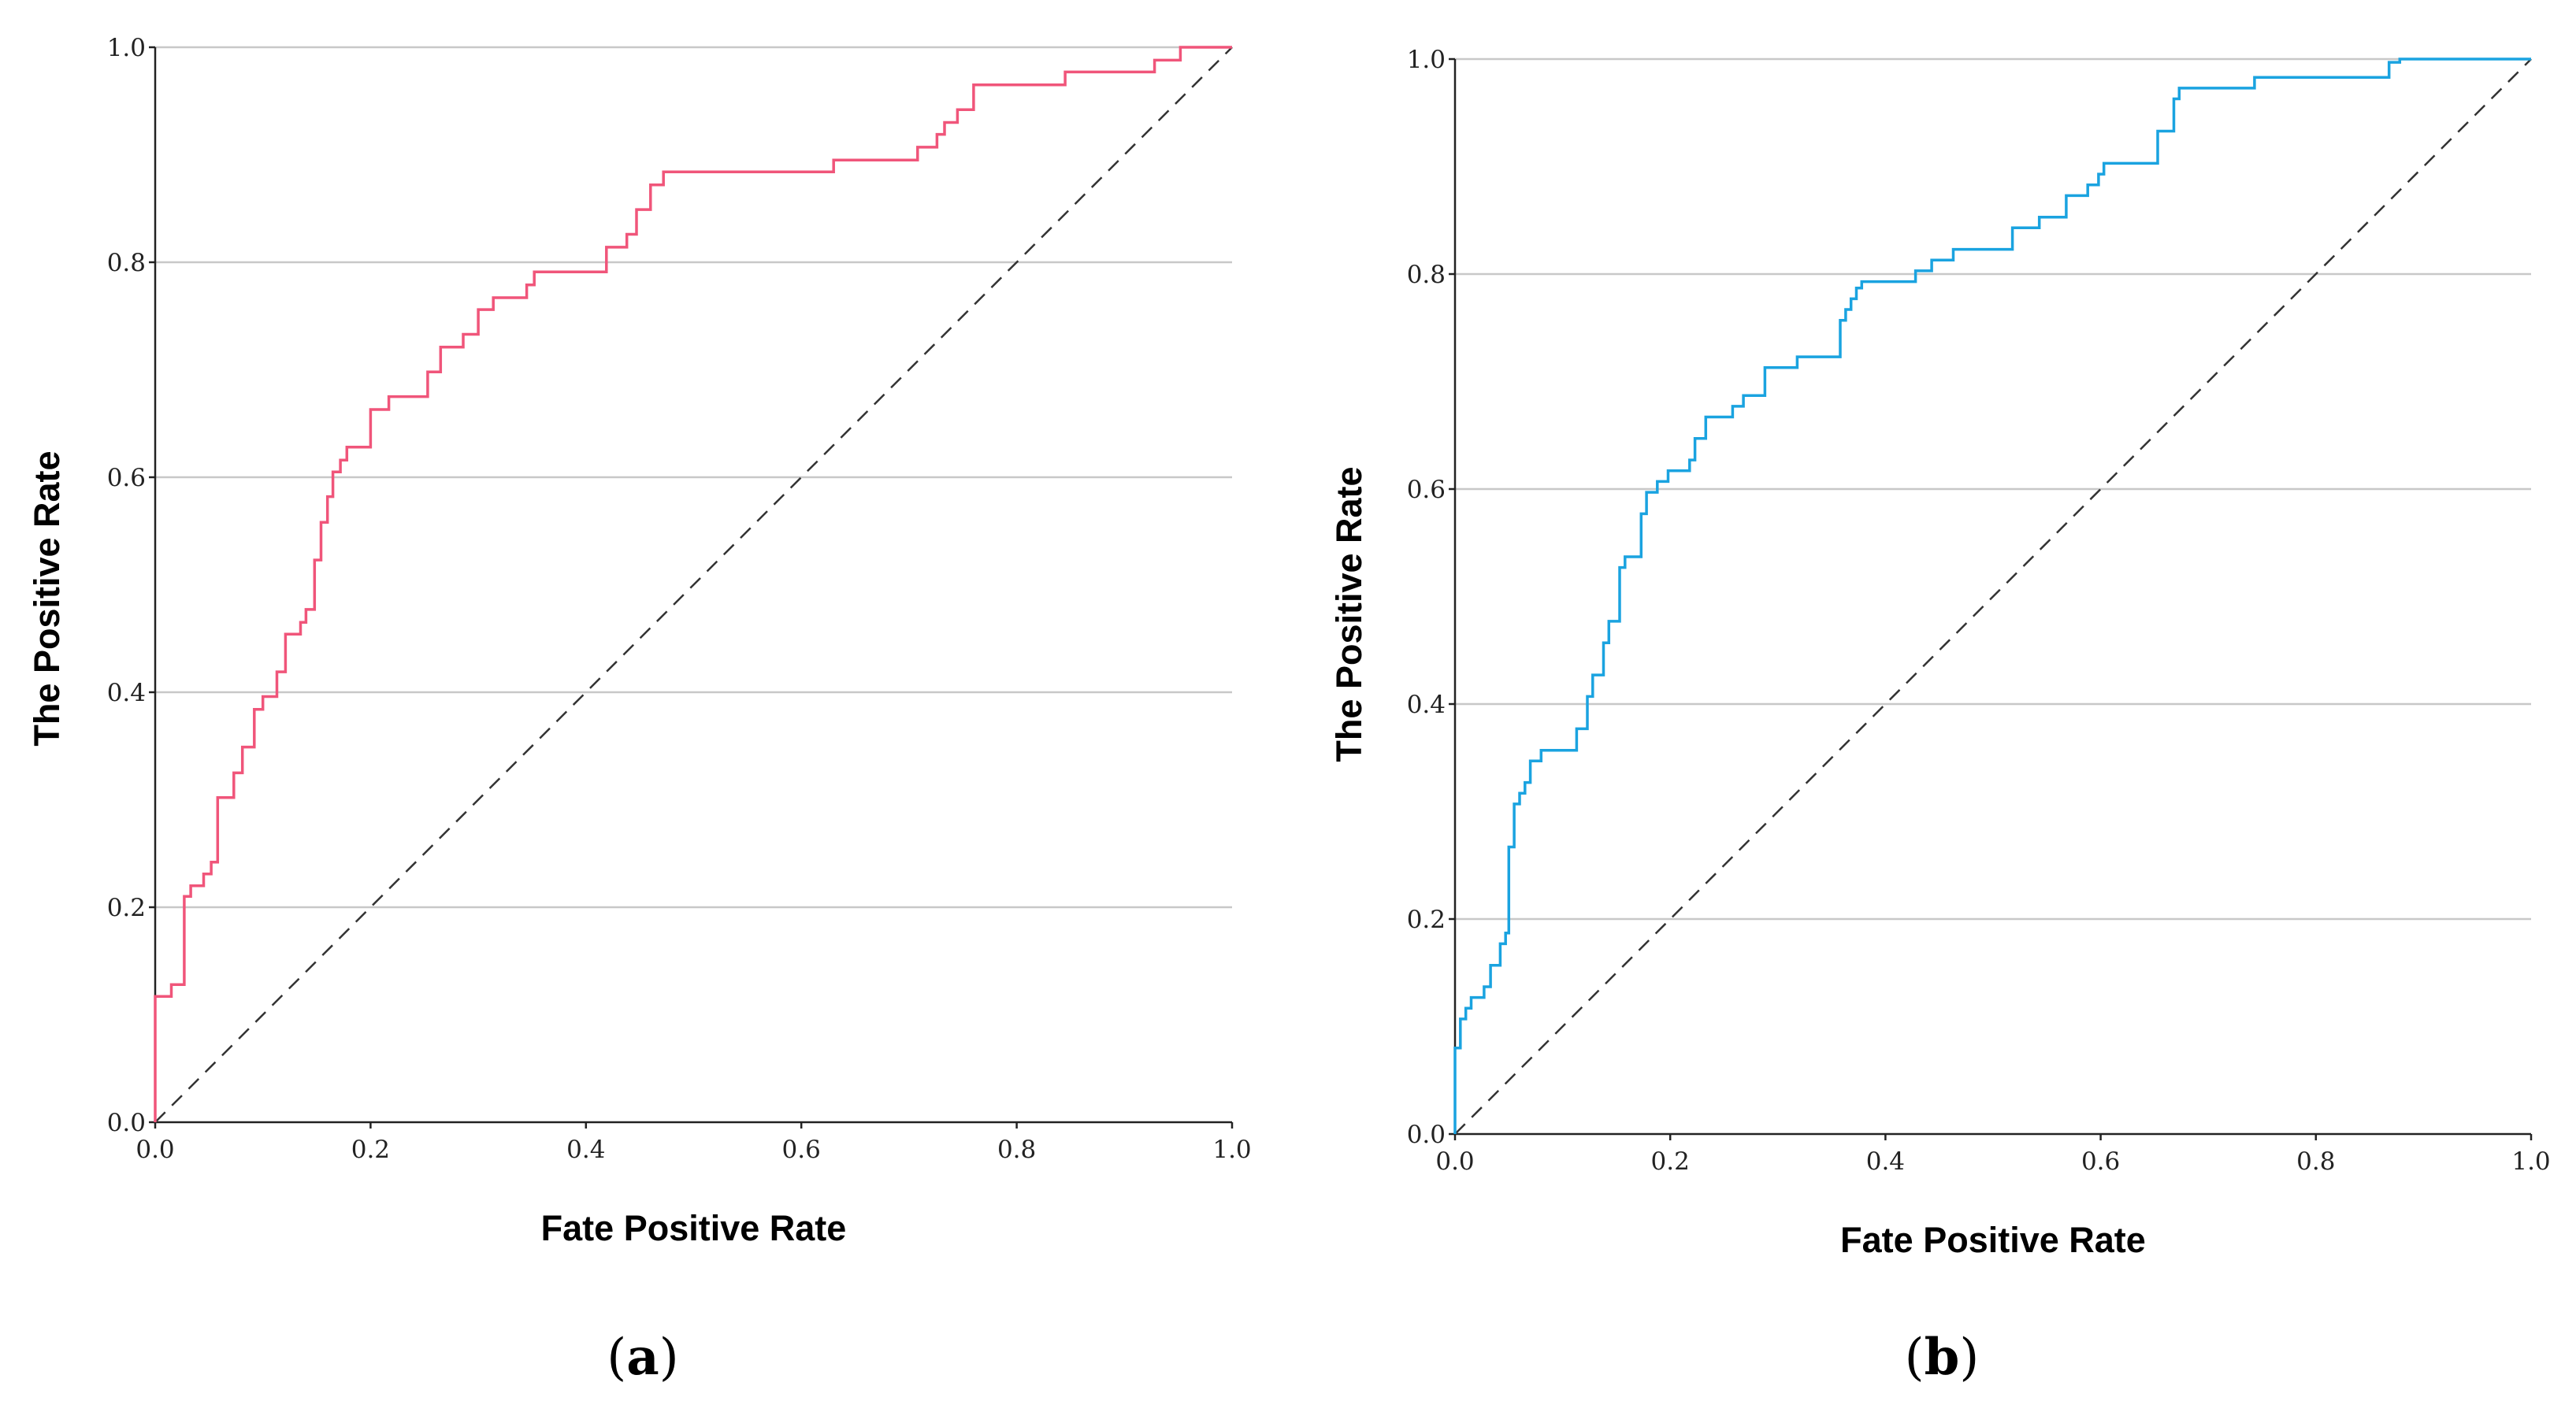  I want to click on panel-label: (b), so click(1942, 1357).